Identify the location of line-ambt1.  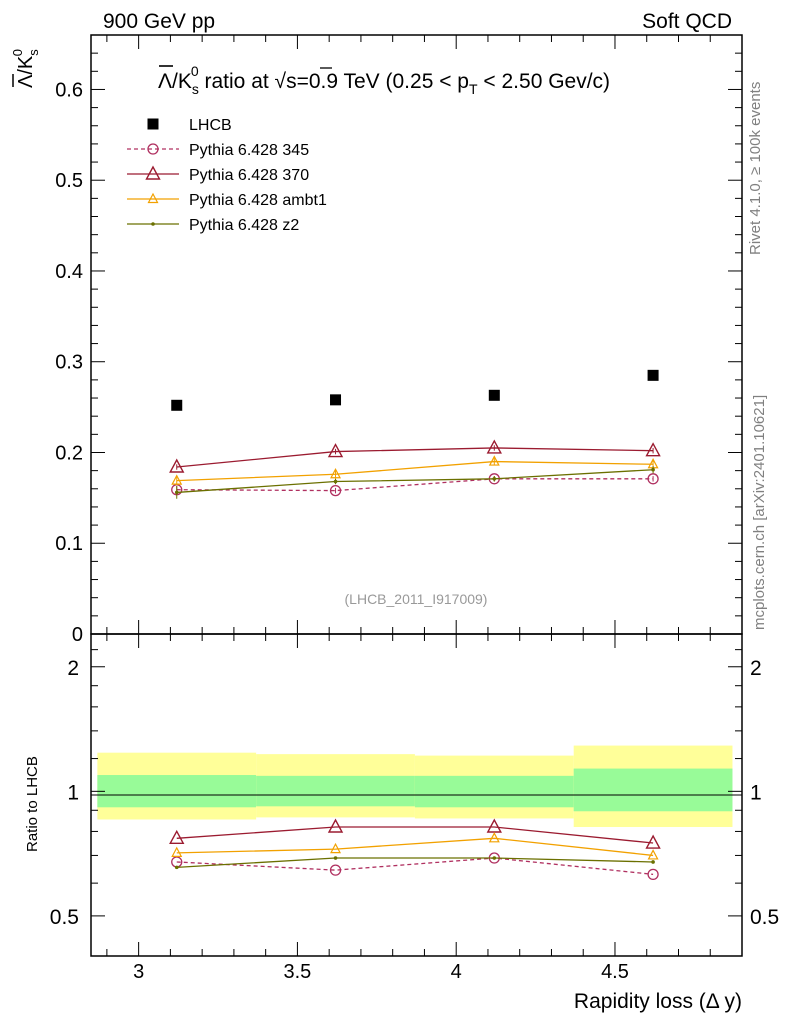
(415, 471).